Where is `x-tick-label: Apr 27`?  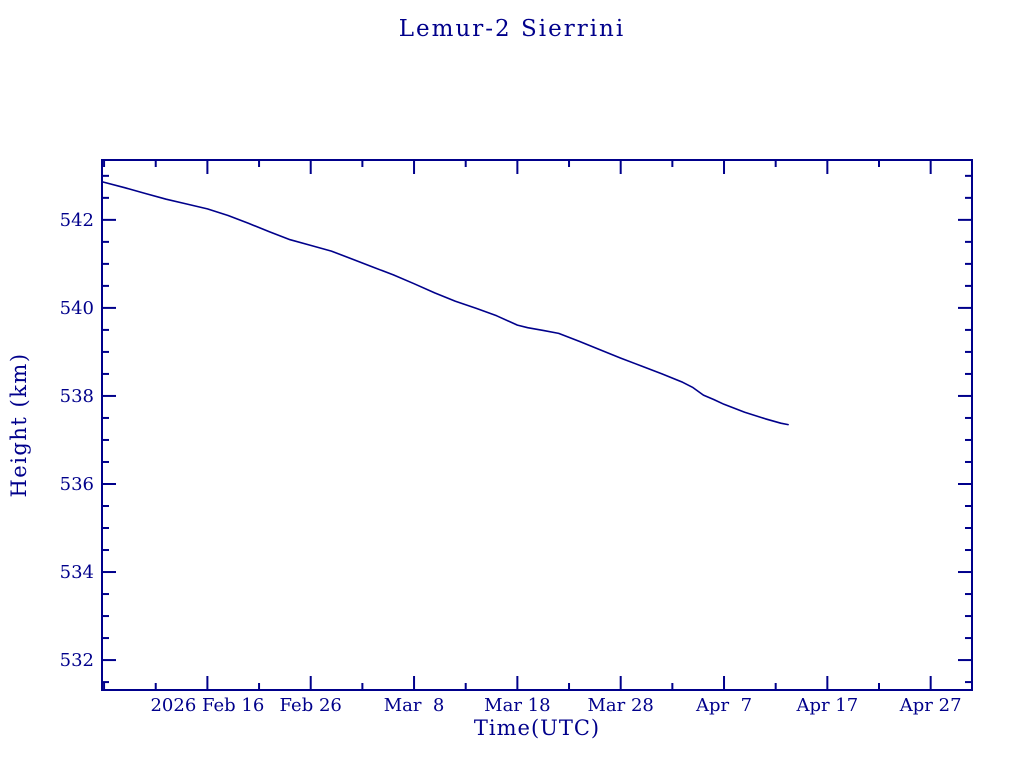 x-tick-label: Apr 27 is located at coordinates (930, 705).